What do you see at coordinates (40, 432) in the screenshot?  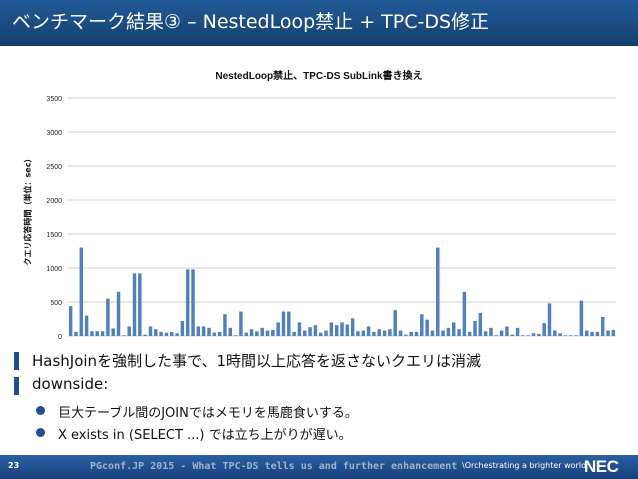 I see `bullet-dot-icon` at bounding box center [40, 432].